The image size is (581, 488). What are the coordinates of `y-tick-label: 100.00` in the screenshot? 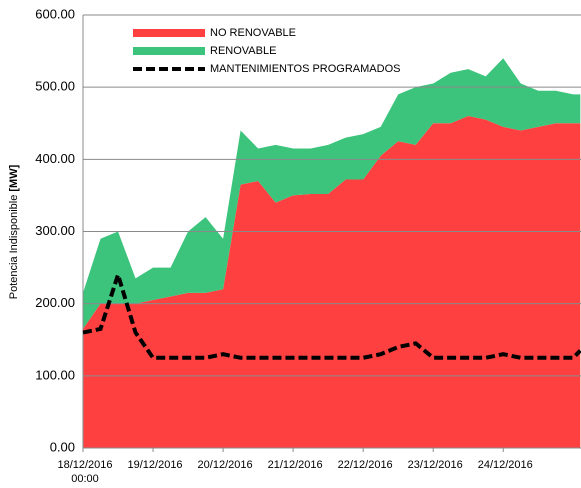 It's located at (55, 374).